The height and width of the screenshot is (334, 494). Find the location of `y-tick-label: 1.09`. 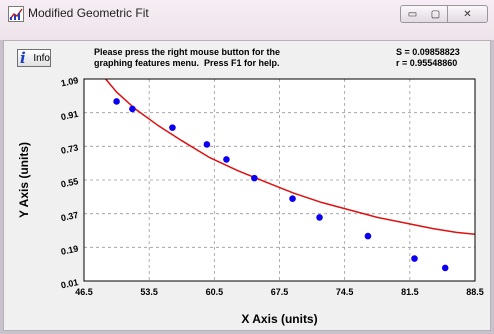

y-tick-label: 1.09 is located at coordinates (69, 81).